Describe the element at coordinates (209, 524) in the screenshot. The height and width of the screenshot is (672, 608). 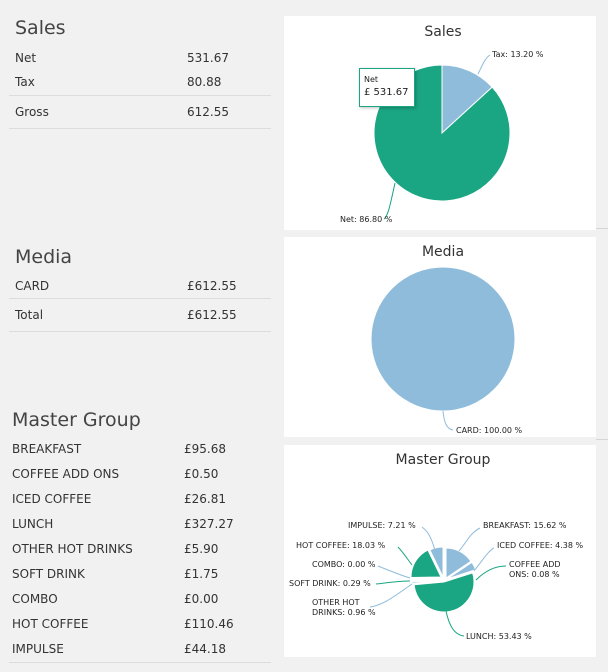
I see `row-value: £327.27` at that location.